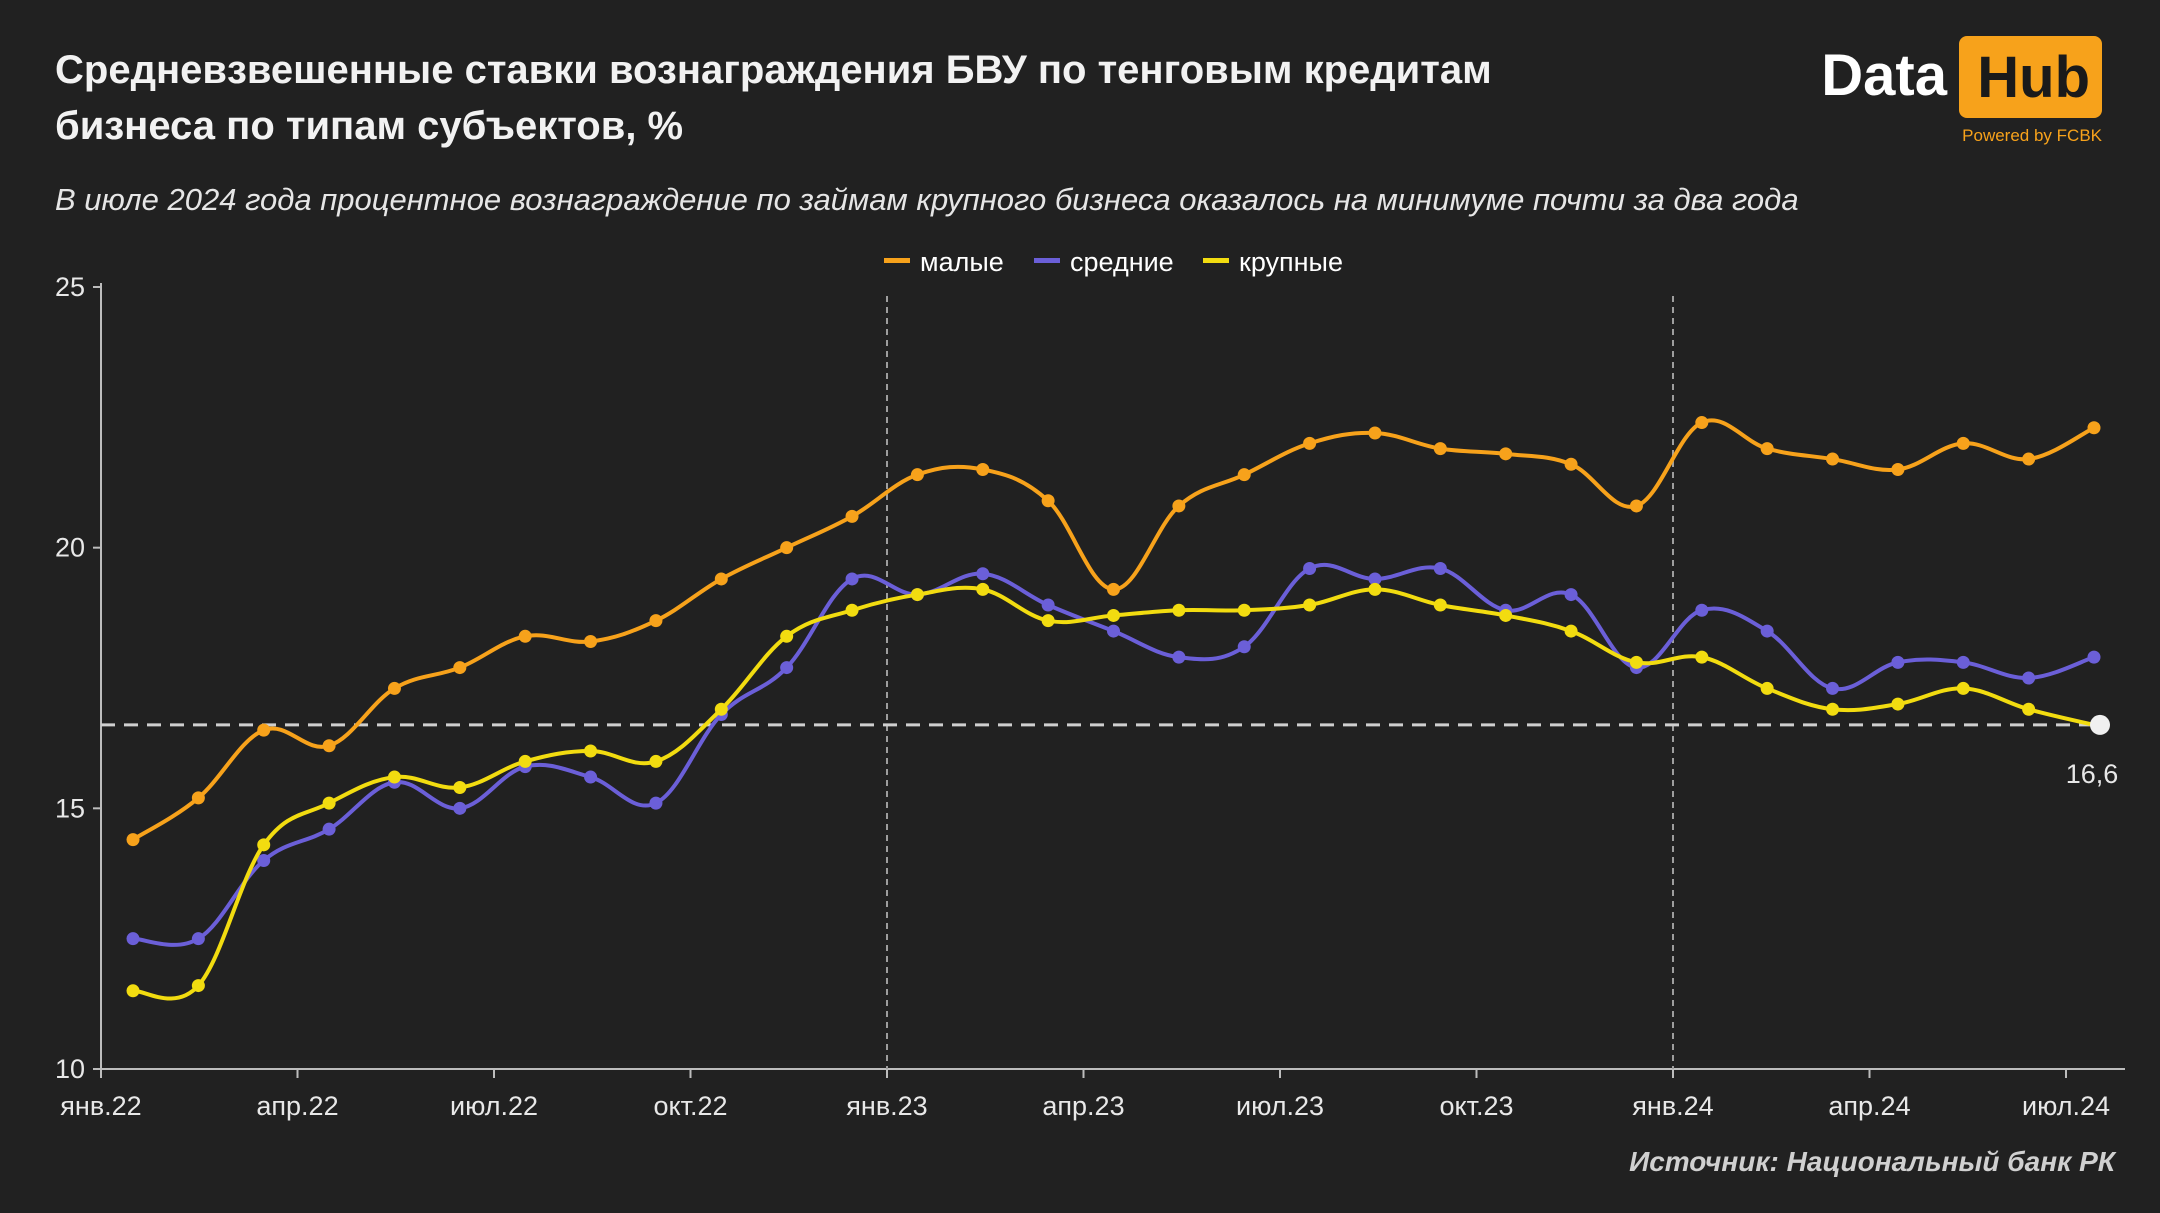  I want to click on x-tick-label: янв.23, so click(886, 1106).